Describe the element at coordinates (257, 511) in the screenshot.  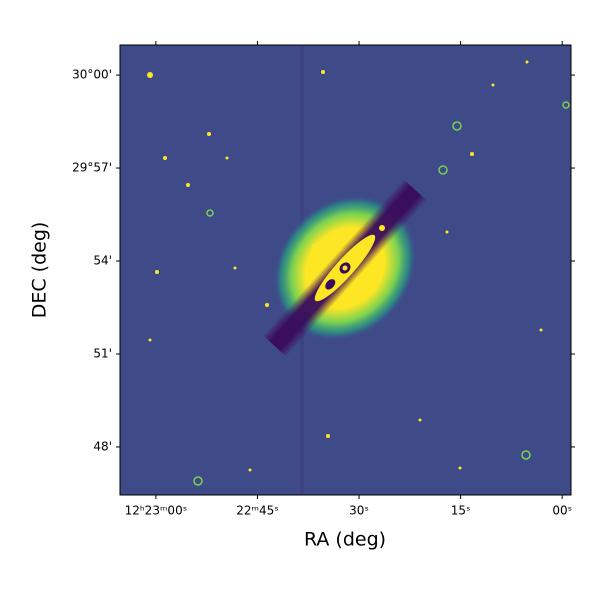
I see `x-tick-label: 22ᵐ45ˢ` at that location.